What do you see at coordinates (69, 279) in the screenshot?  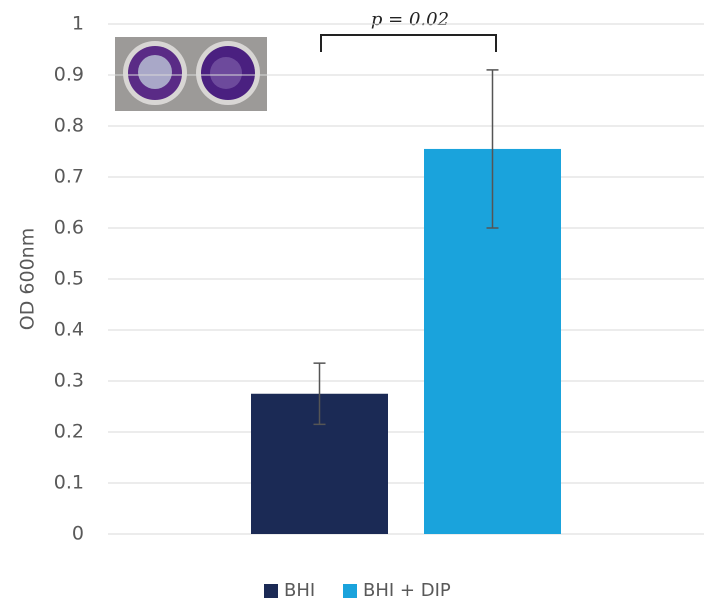 I see `y-tick-label: 0.5` at bounding box center [69, 279].